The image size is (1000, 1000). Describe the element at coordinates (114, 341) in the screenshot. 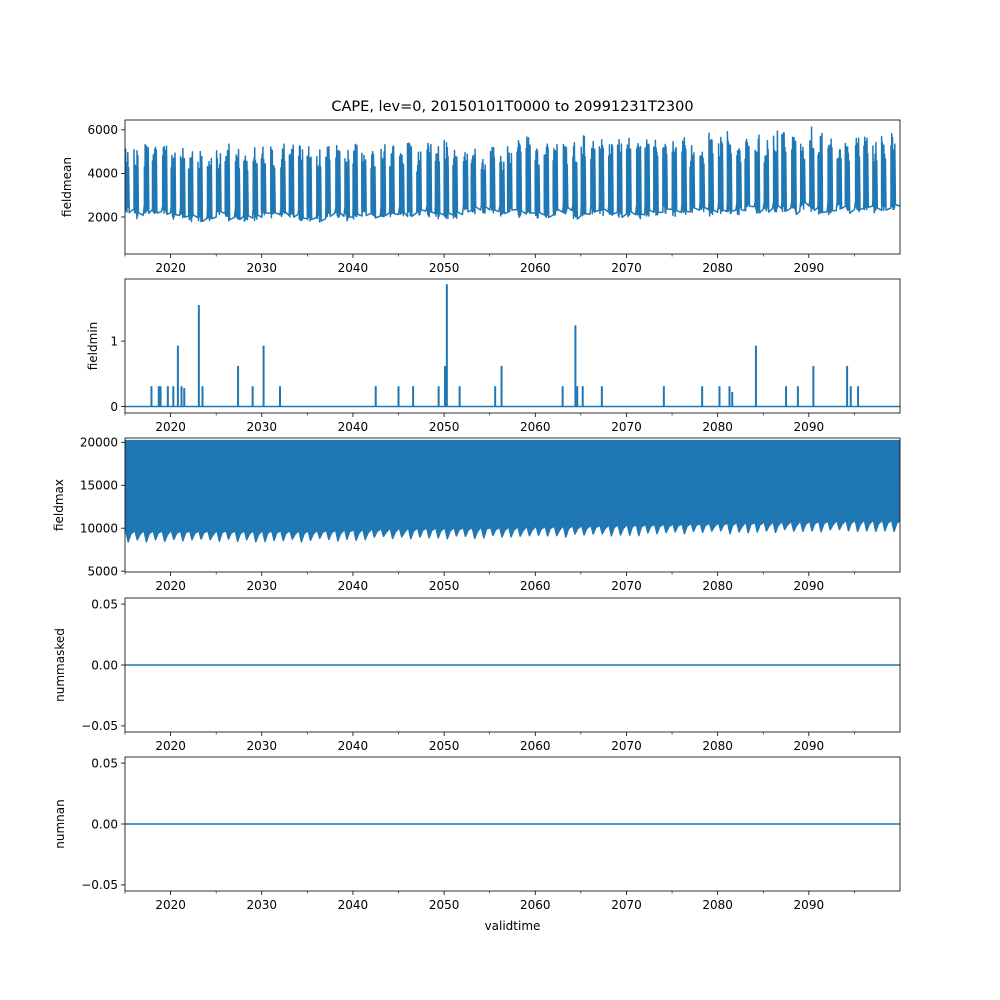

I see `y-tick-label: 1` at that location.